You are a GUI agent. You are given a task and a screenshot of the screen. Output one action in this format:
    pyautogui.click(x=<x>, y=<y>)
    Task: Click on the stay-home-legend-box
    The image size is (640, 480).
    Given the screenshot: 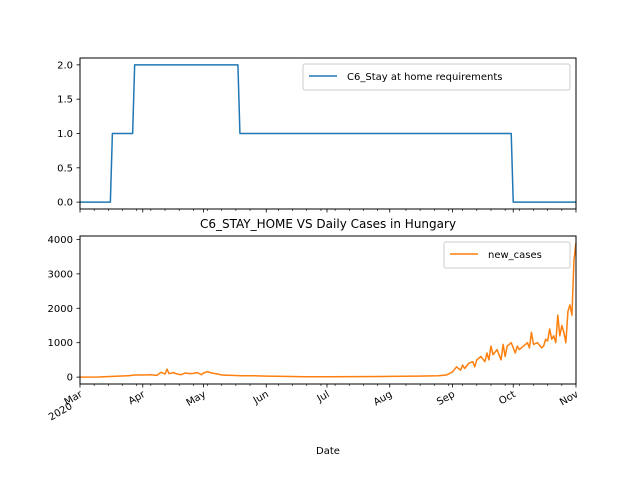 What is the action you would take?
    pyautogui.click(x=436, y=77)
    